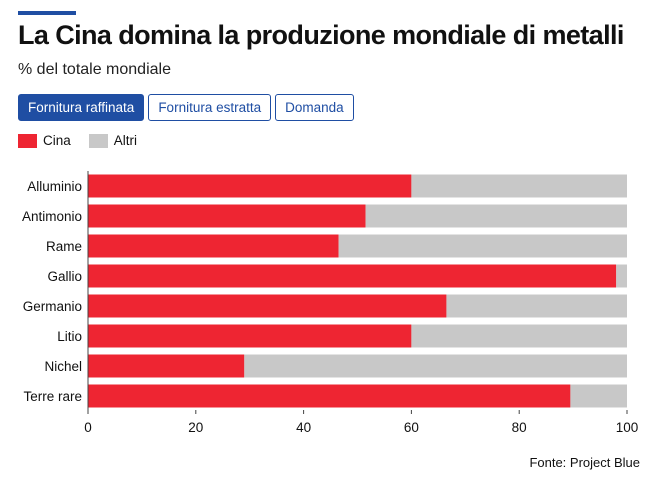 This screenshot has height=492, width=656. What do you see at coordinates (81, 107) in the screenshot?
I see `tab-fornitura-raffinata: Fornitura raffinata` at bounding box center [81, 107].